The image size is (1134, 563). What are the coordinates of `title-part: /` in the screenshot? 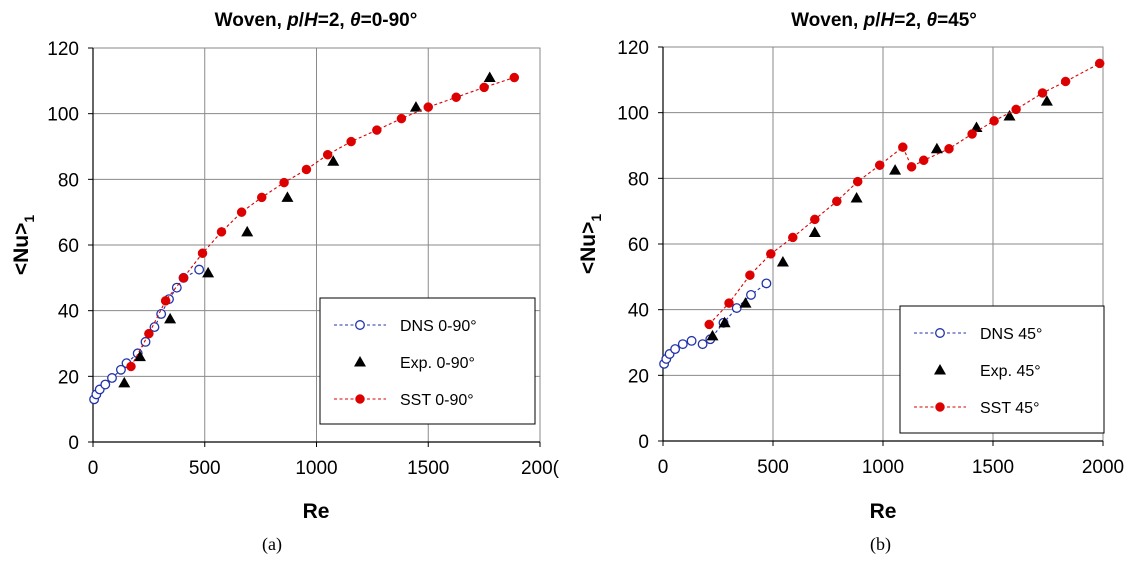 It's located at (878, 20).